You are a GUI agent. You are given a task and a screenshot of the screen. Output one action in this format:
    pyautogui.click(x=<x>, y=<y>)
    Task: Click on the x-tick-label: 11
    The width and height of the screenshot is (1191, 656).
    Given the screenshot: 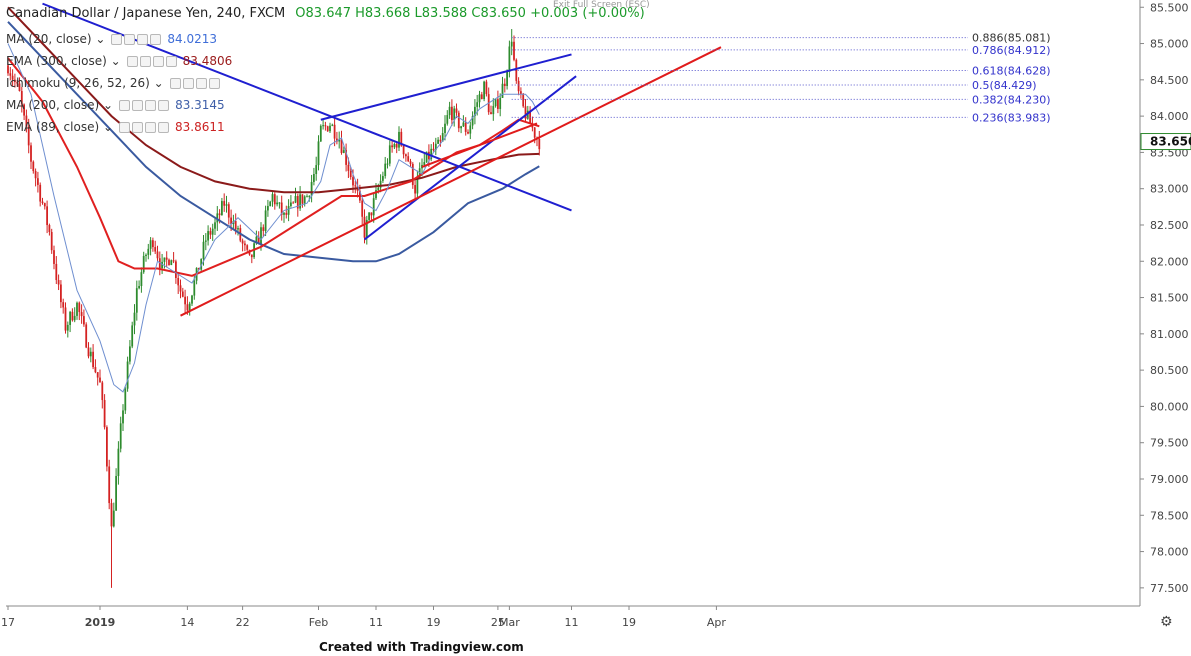 What is the action you would take?
    pyautogui.click(x=376, y=622)
    